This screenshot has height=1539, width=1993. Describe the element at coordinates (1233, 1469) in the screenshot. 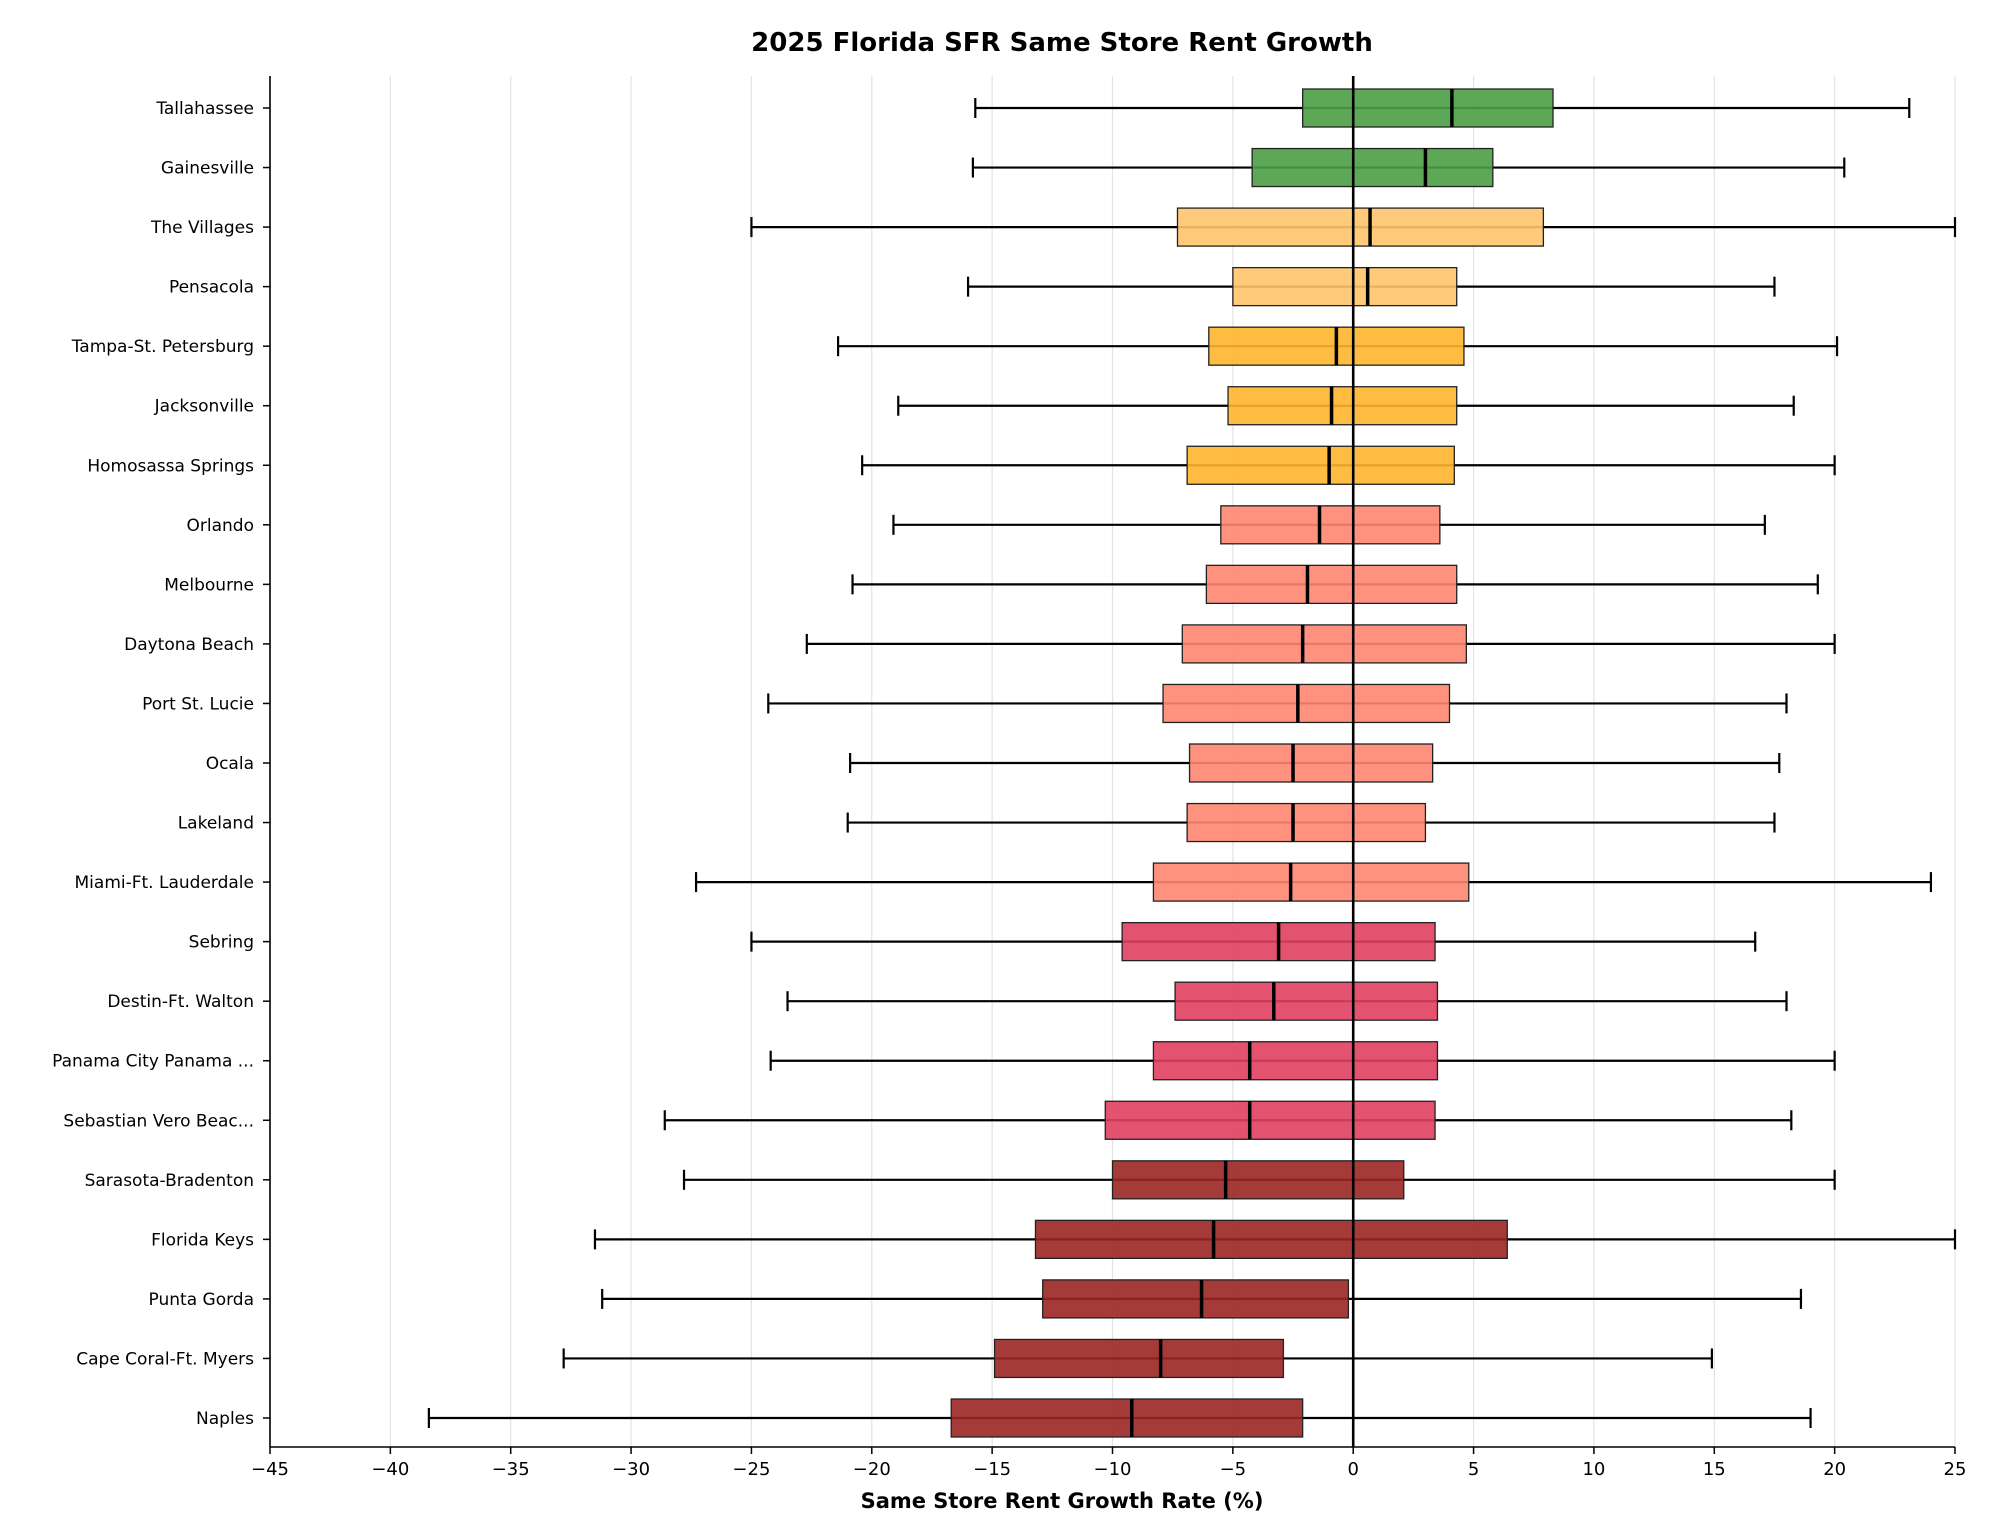

I see `x-tick-label: −5` at that location.